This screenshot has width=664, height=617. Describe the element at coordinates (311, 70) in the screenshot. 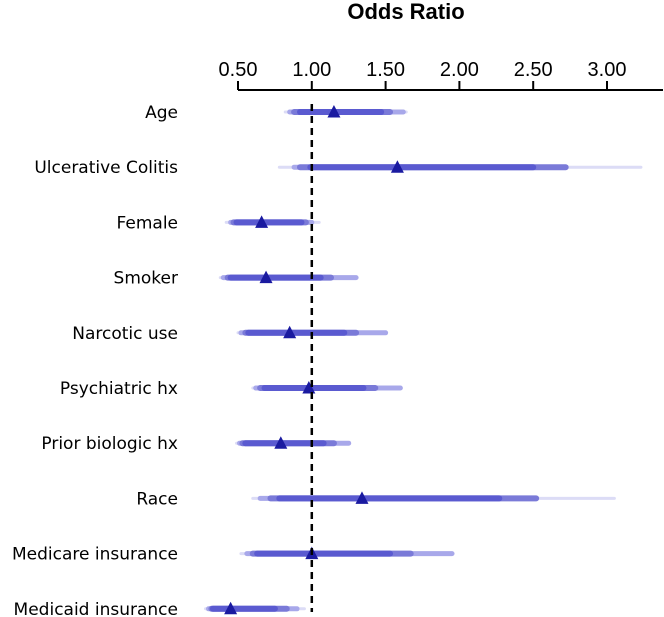

I see `x-tick-label: 1.00` at that location.